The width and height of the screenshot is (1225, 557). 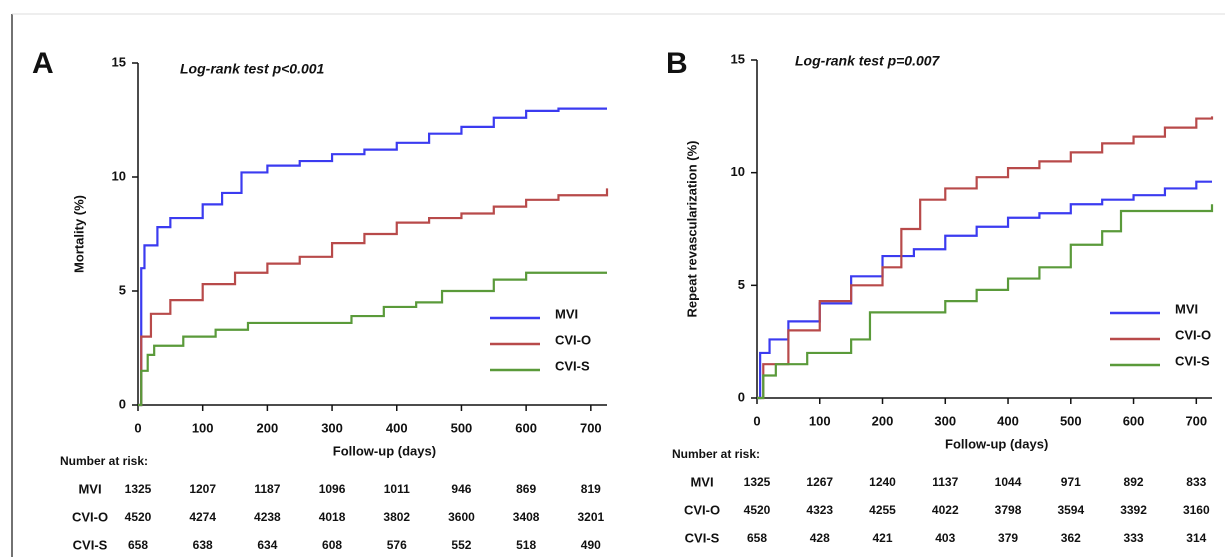 I want to click on risk-value: 3802, so click(x=396, y=517).